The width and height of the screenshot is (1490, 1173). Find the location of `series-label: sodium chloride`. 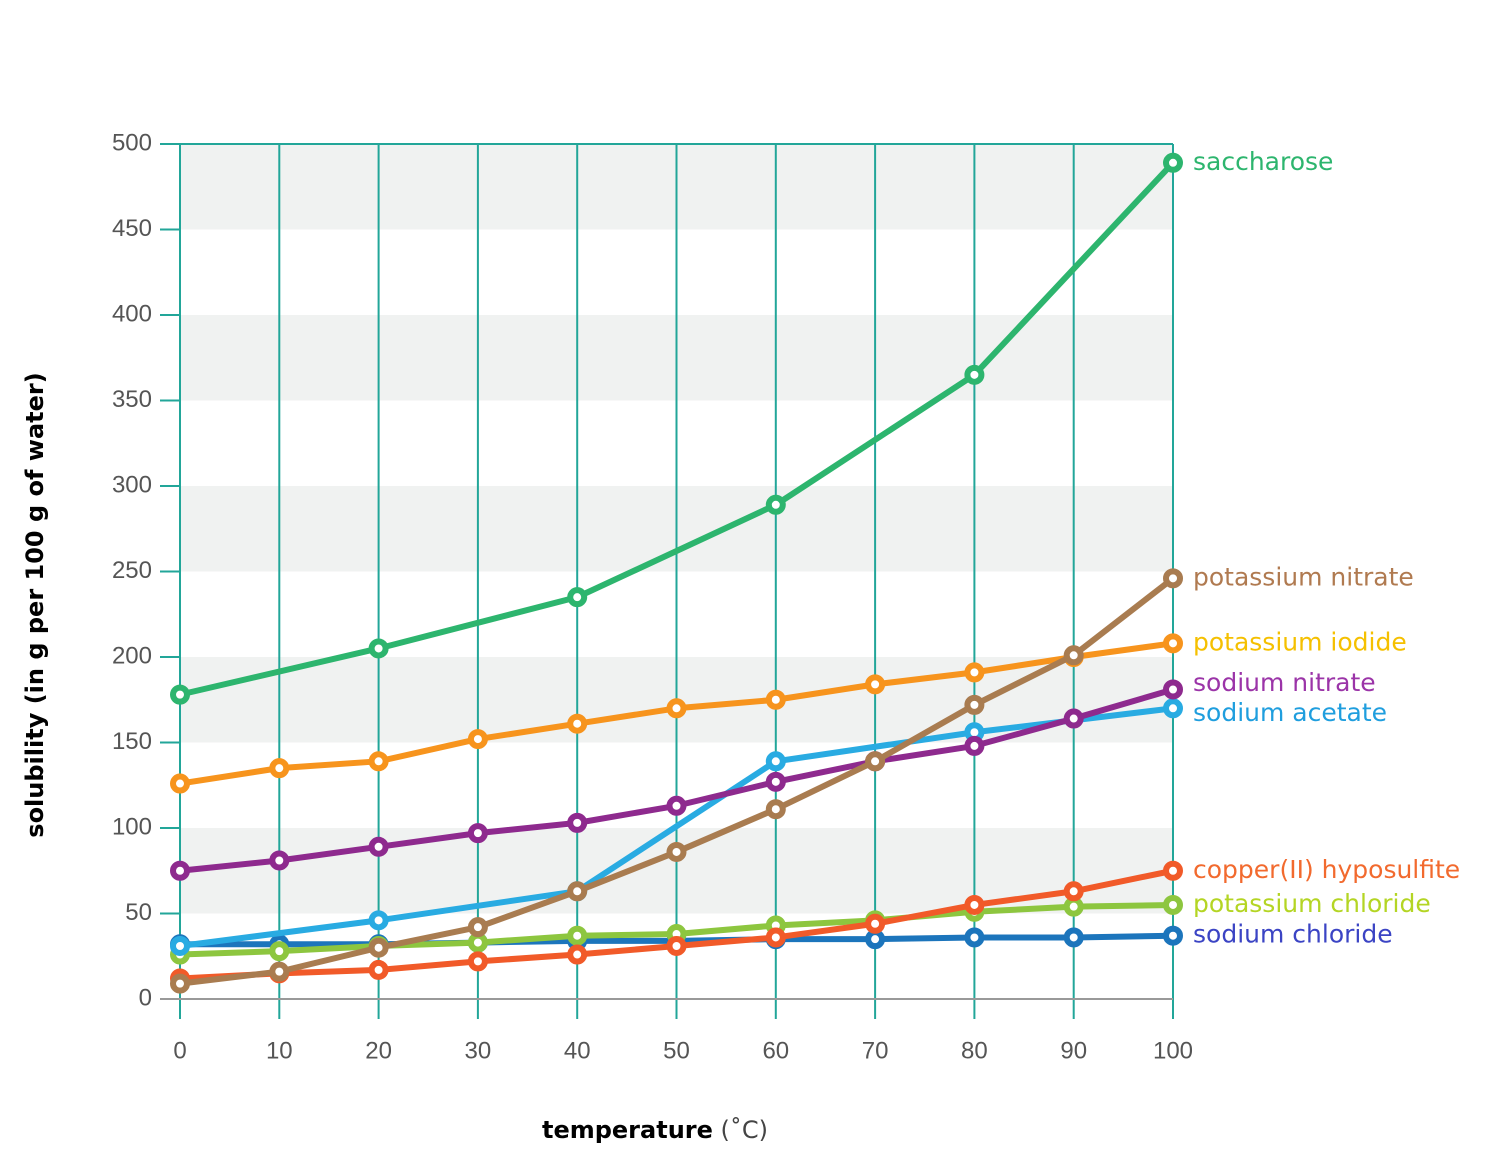

series-label: sodium chloride is located at coordinates (1293, 934).